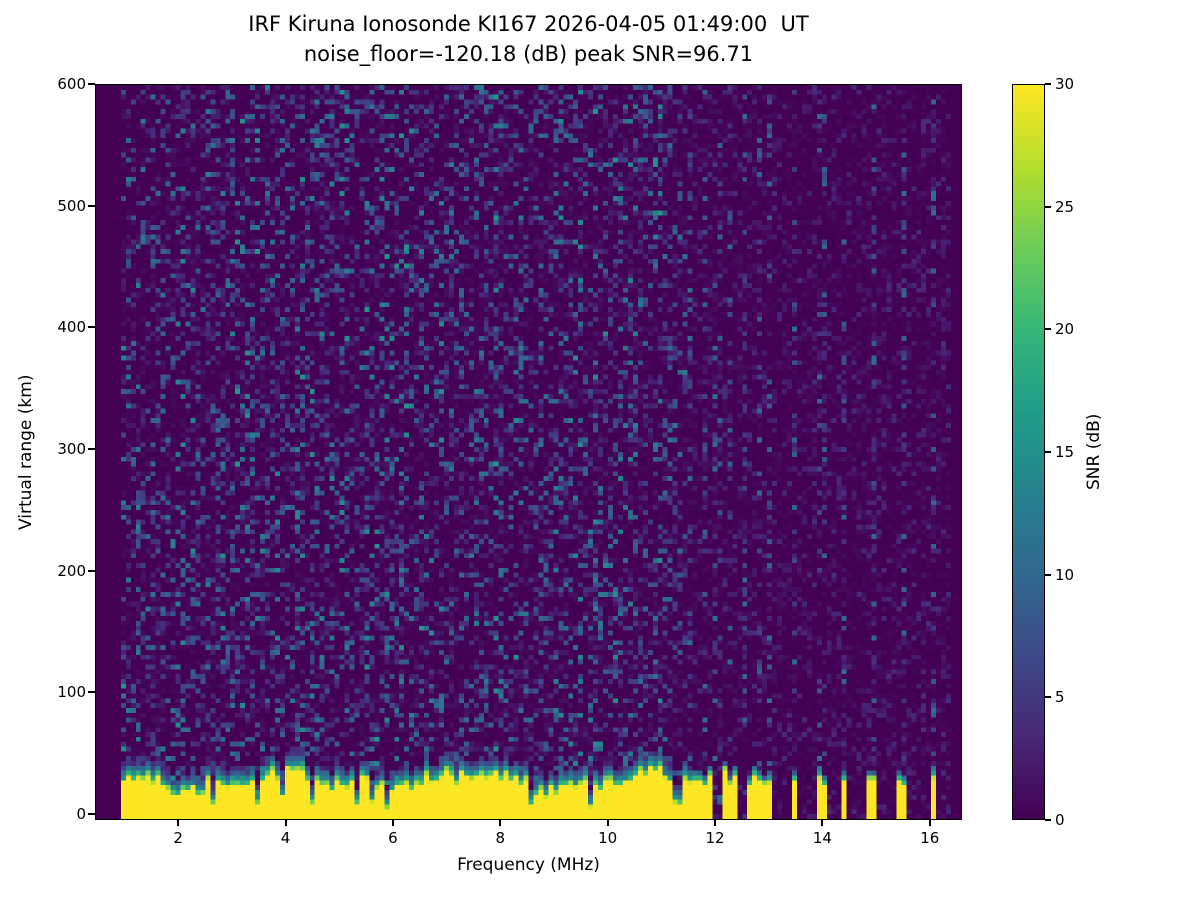  Describe the element at coordinates (71, 327) in the screenshot. I see `y-tick-label: 400` at that location.